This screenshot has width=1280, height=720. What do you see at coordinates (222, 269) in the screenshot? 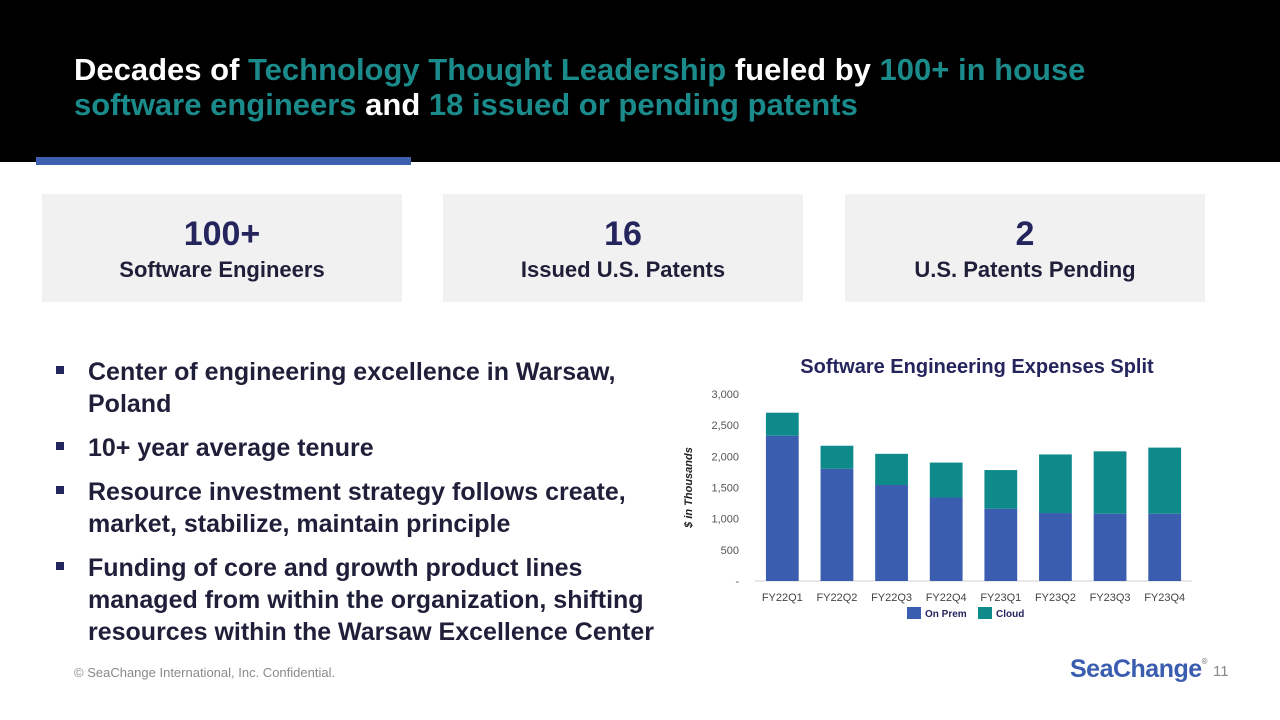
I see `stat-label: Software Engineers` at bounding box center [222, 269].